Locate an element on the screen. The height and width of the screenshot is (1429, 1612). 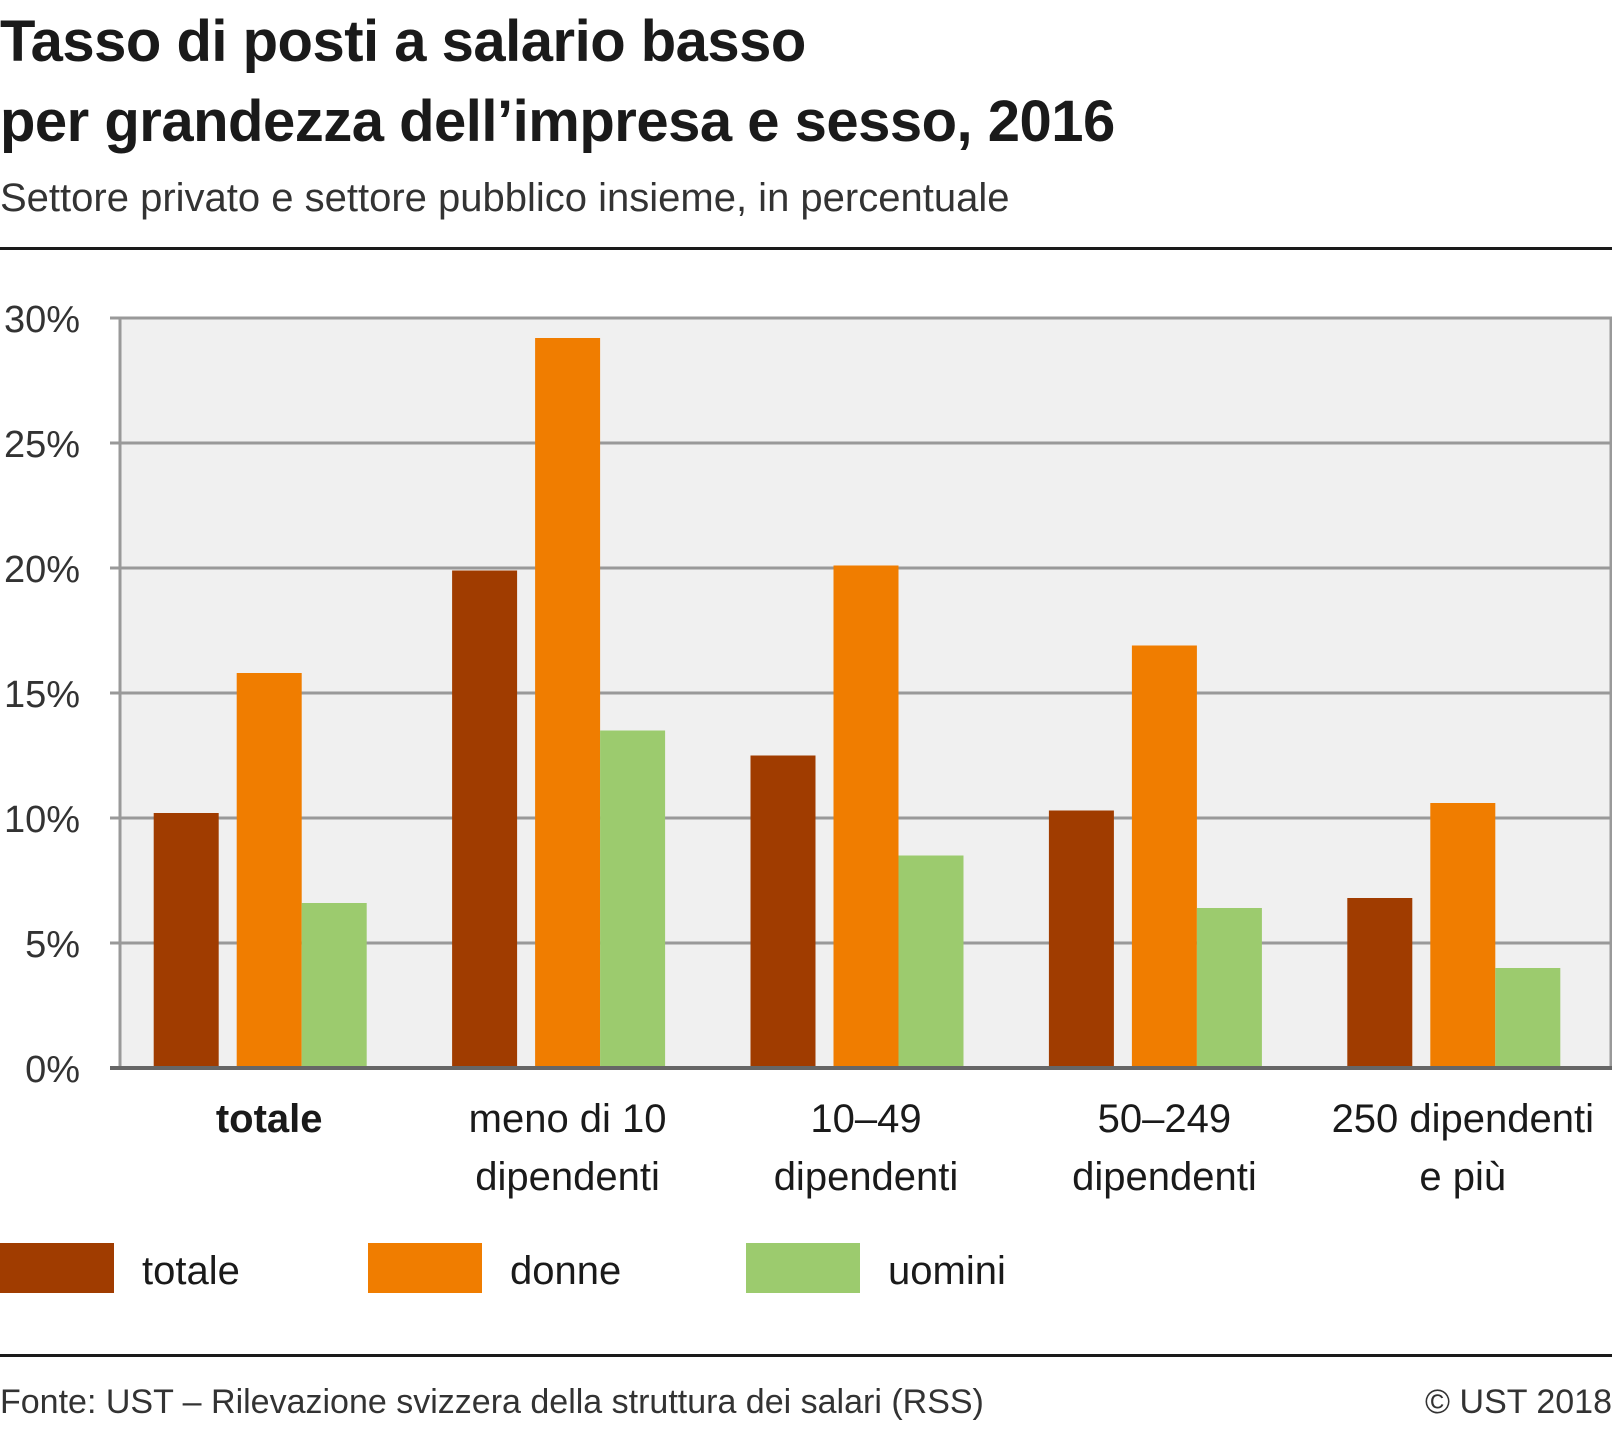
x-category-label: 250 dipendenti is located at coordinates (1463, 1119).